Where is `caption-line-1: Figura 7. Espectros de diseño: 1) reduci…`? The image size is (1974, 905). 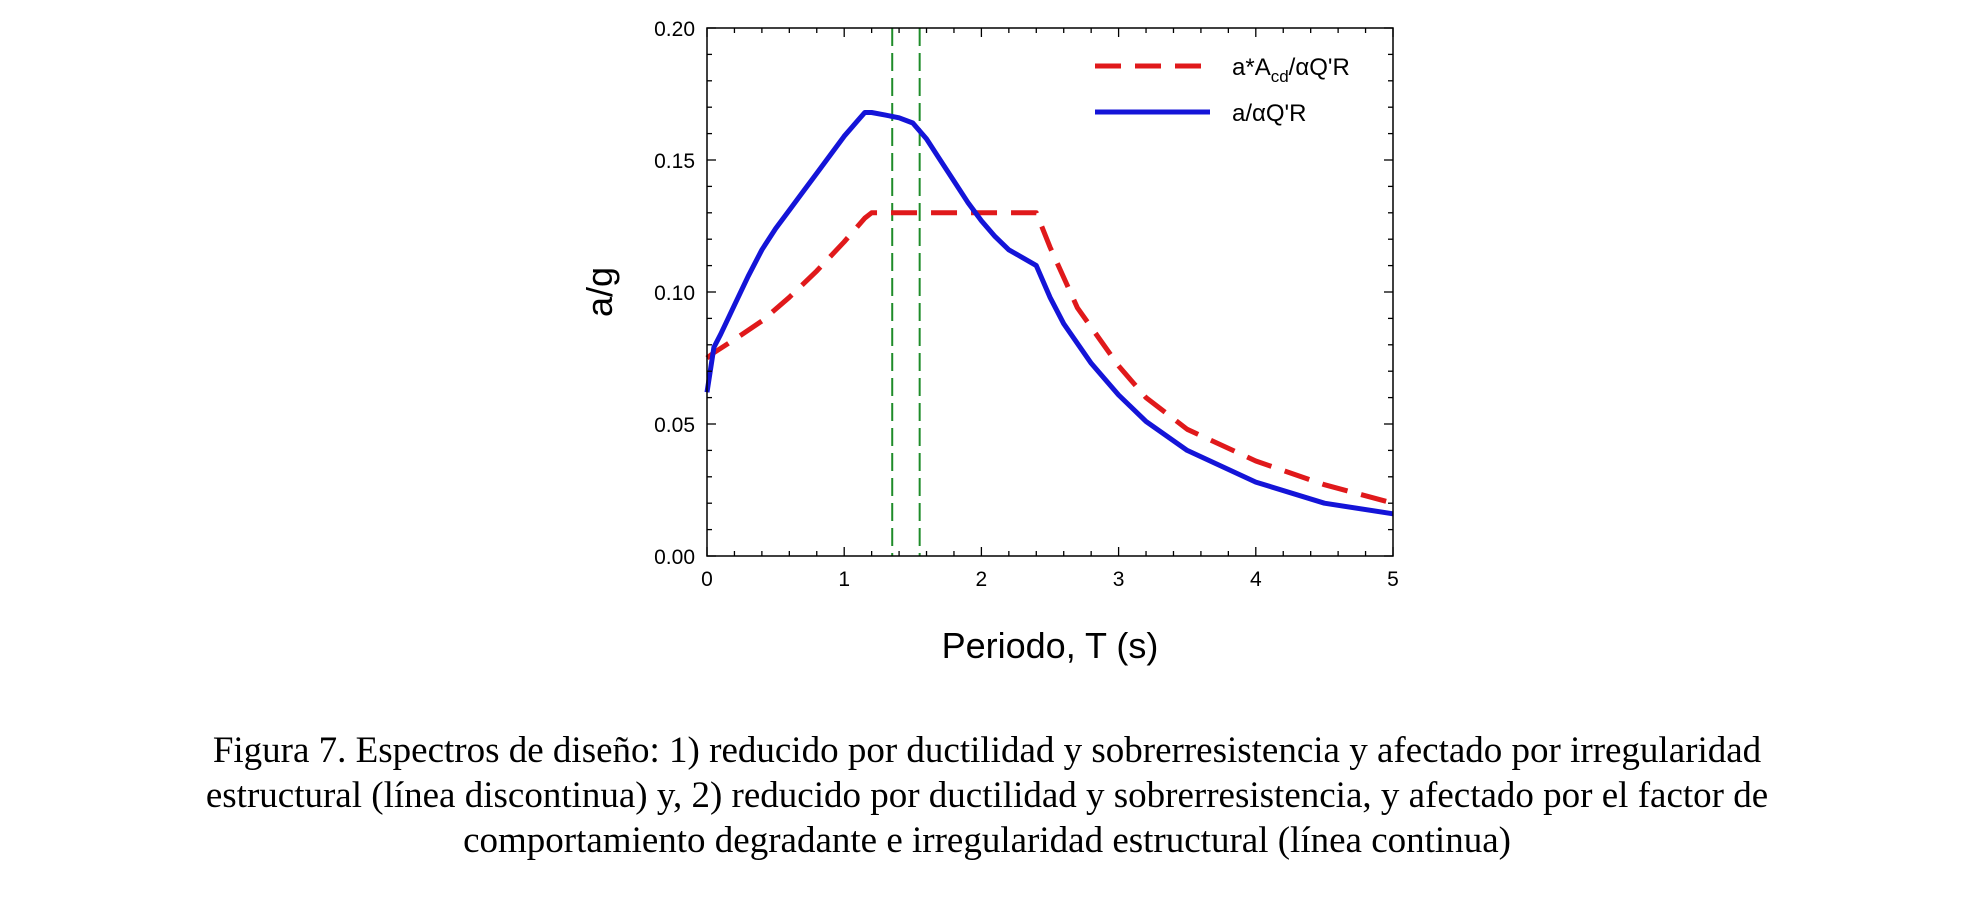
caption-line-1: Figura 7. Espectros de diseño: 1) reduci… is located at coordinates (987, 750).